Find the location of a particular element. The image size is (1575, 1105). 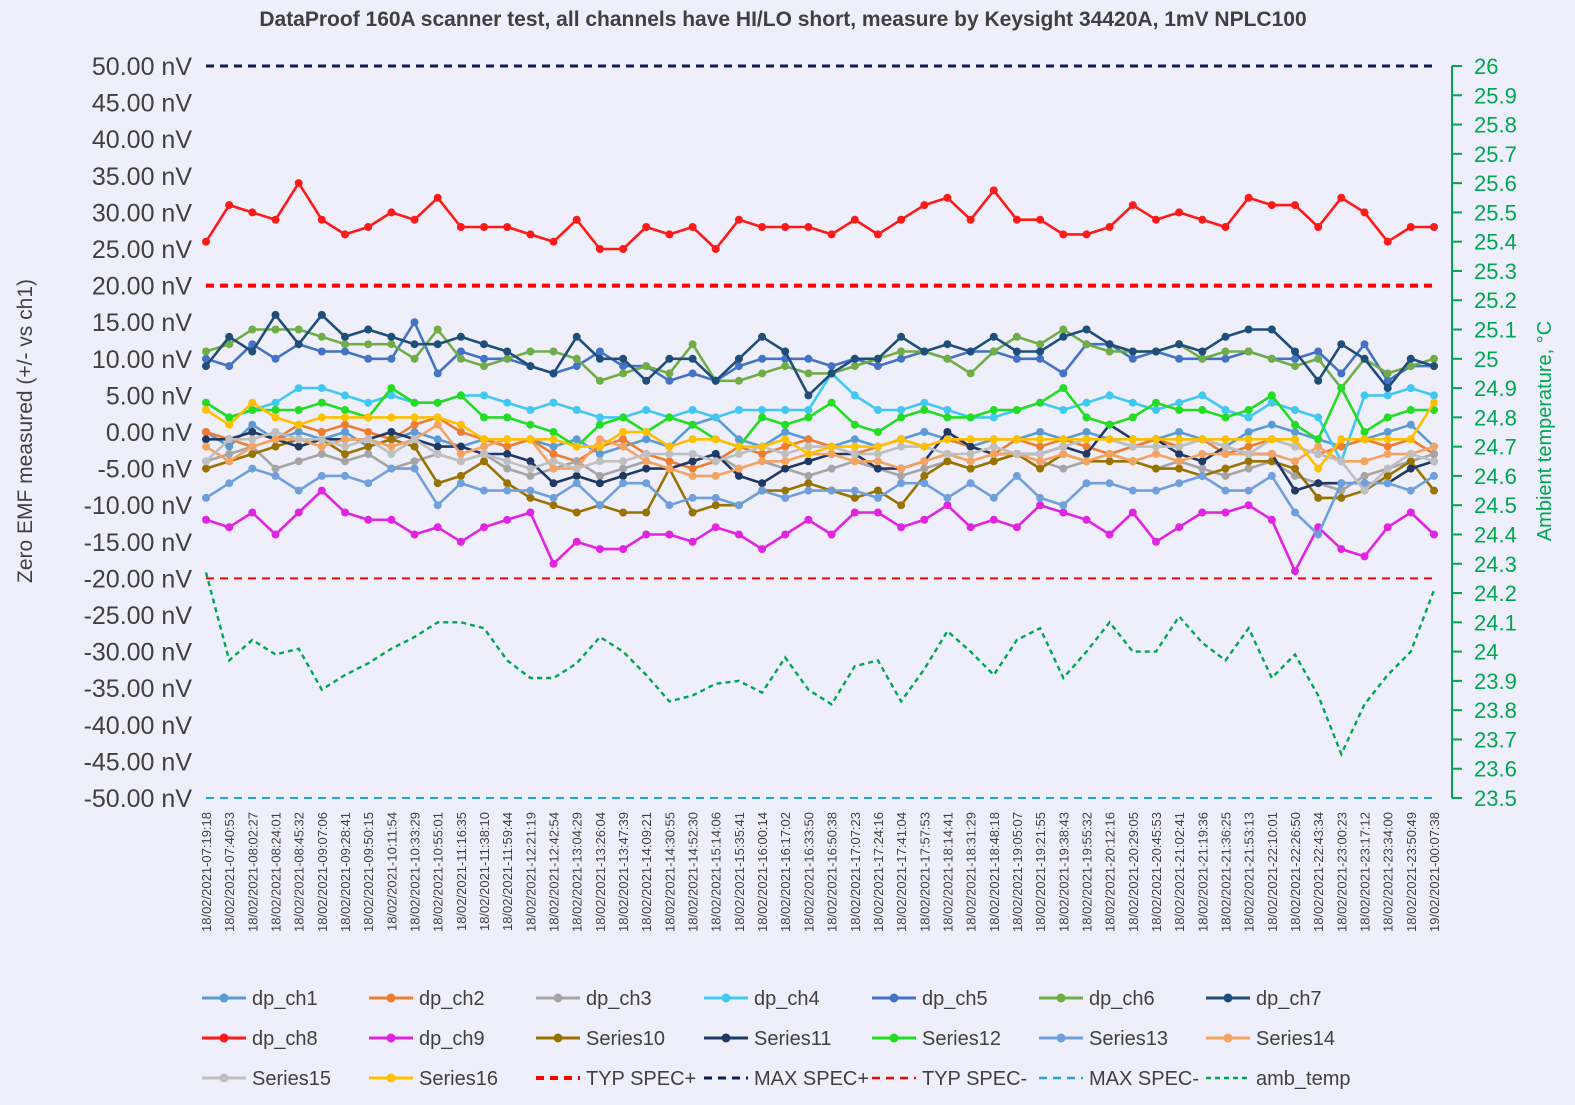

series-dp_ch9 is located at coordinates (820, 531).